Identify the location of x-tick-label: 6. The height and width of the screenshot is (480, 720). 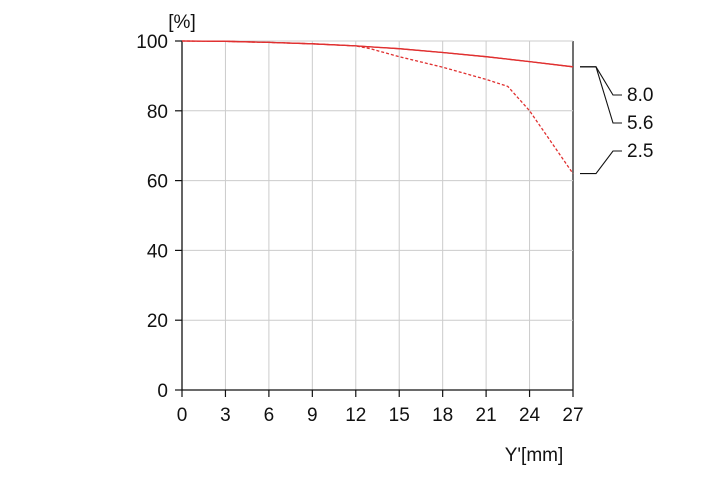
(269, 415).